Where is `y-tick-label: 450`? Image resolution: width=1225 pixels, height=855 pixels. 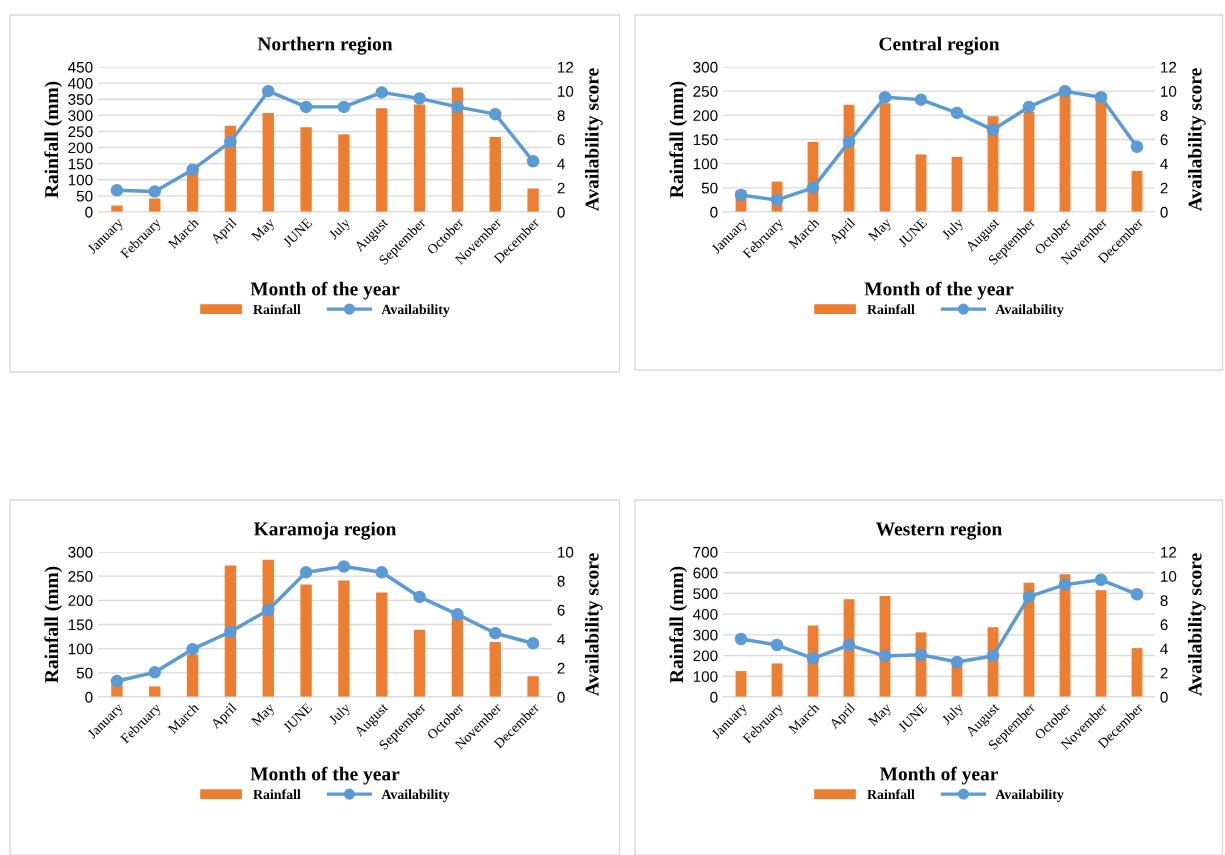 y-tick-label: 450 is located at coordinates (80, 67).